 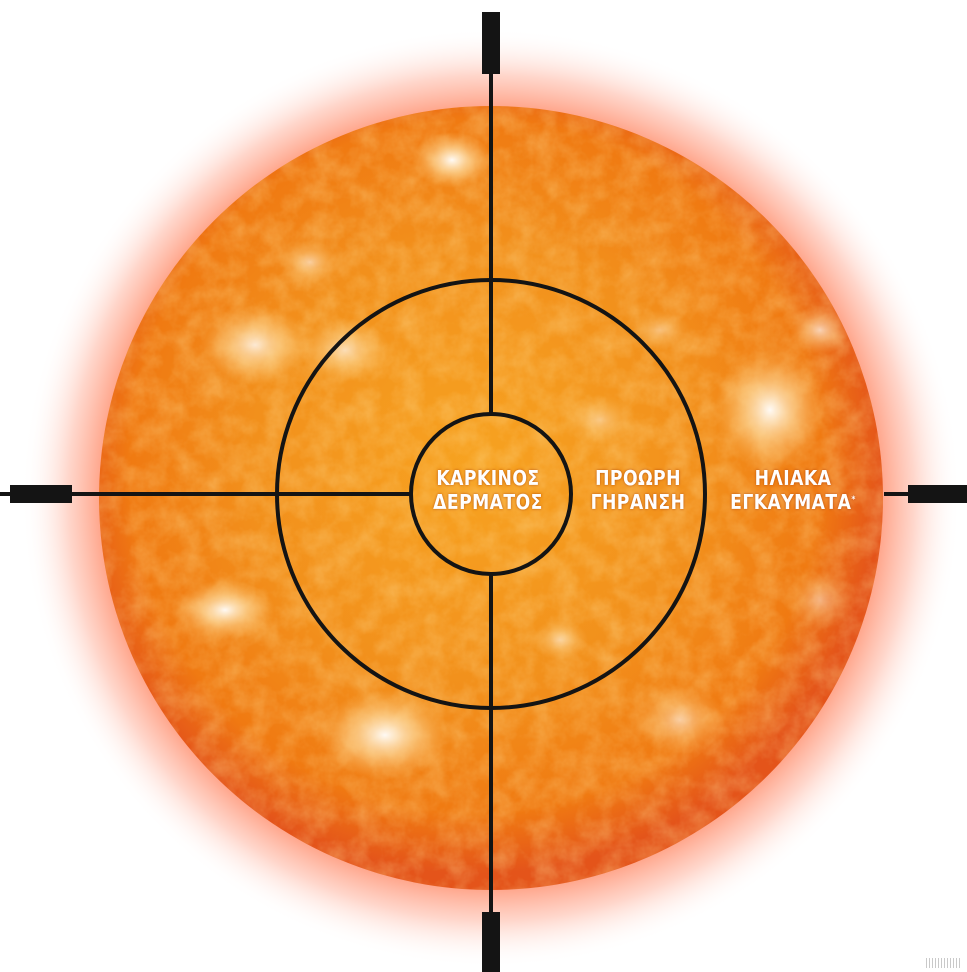 I want to click on barcode-mark, so click(x=944, y=963).